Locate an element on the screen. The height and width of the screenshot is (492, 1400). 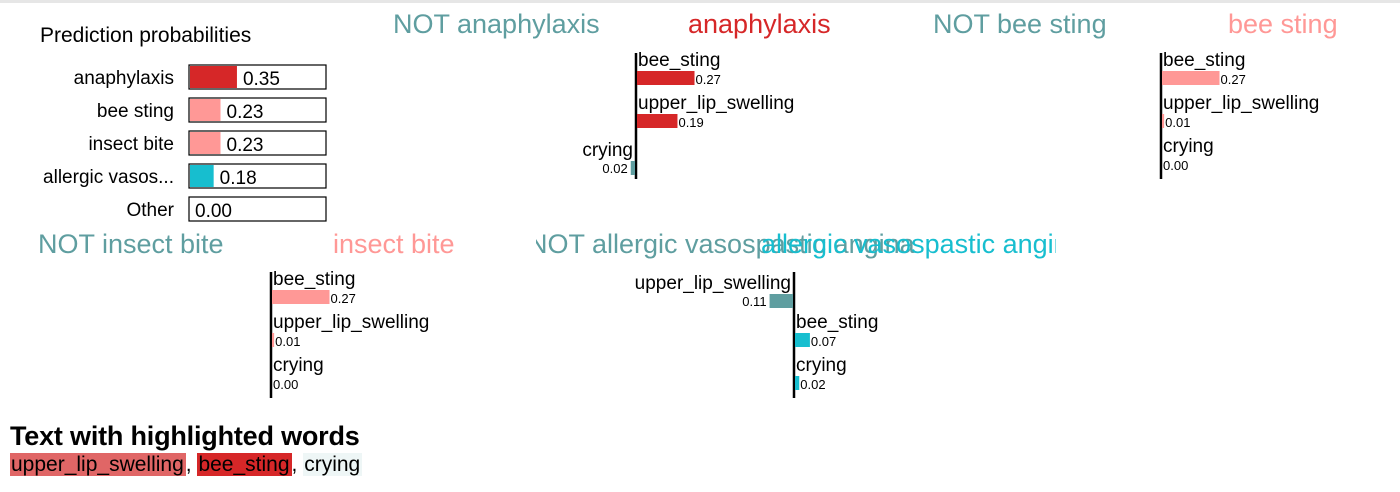
not-class-title: NOT insect bite is located at coordinates (131, 244).